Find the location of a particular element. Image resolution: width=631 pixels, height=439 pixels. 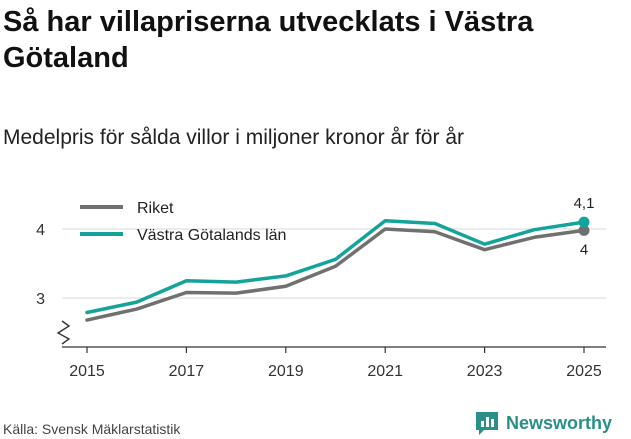

axis-break-marker is located at coordinates (63, 332).